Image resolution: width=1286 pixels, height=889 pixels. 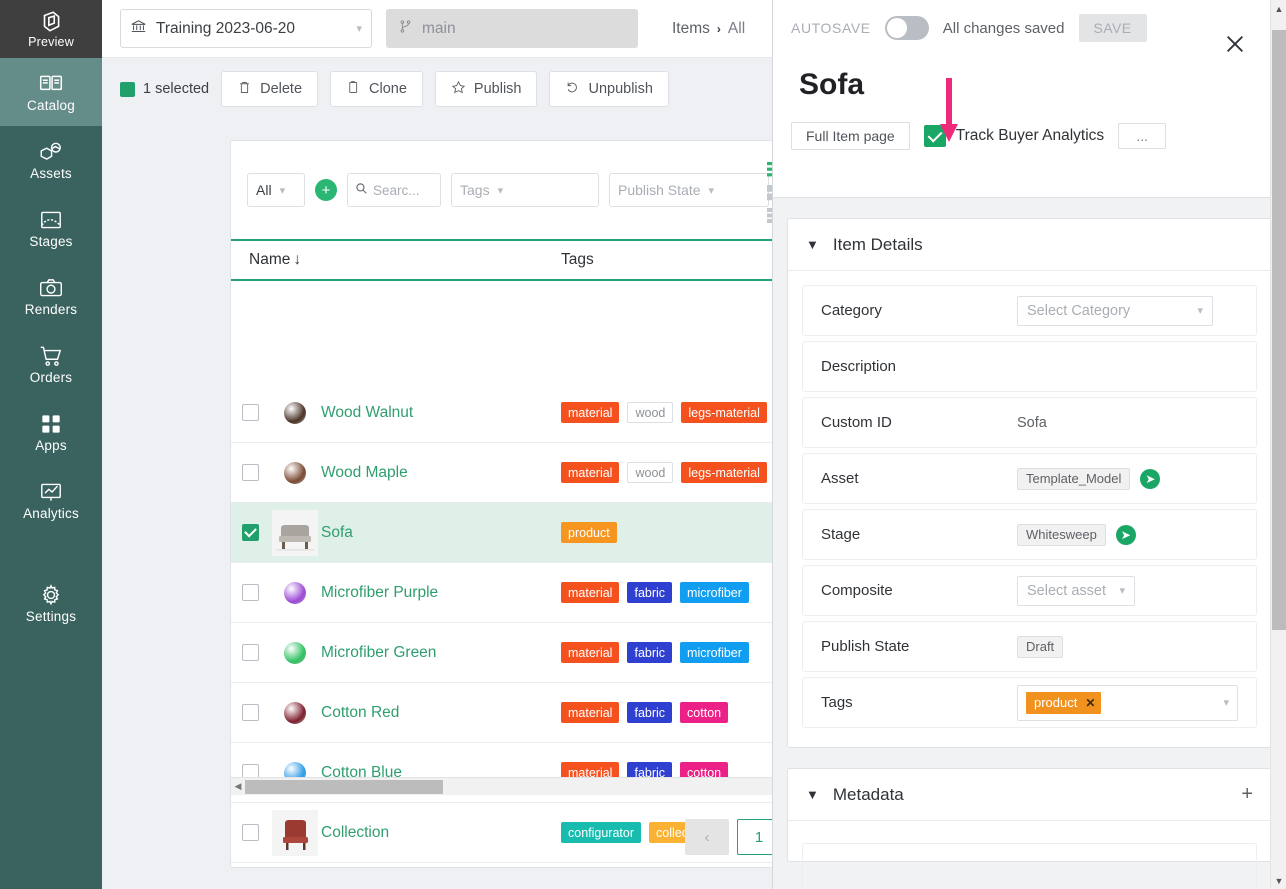 What do you see at coordinates (376, 89) in the screenshot?
I see `clone-button: Clone` at bounding box center [376, 89].